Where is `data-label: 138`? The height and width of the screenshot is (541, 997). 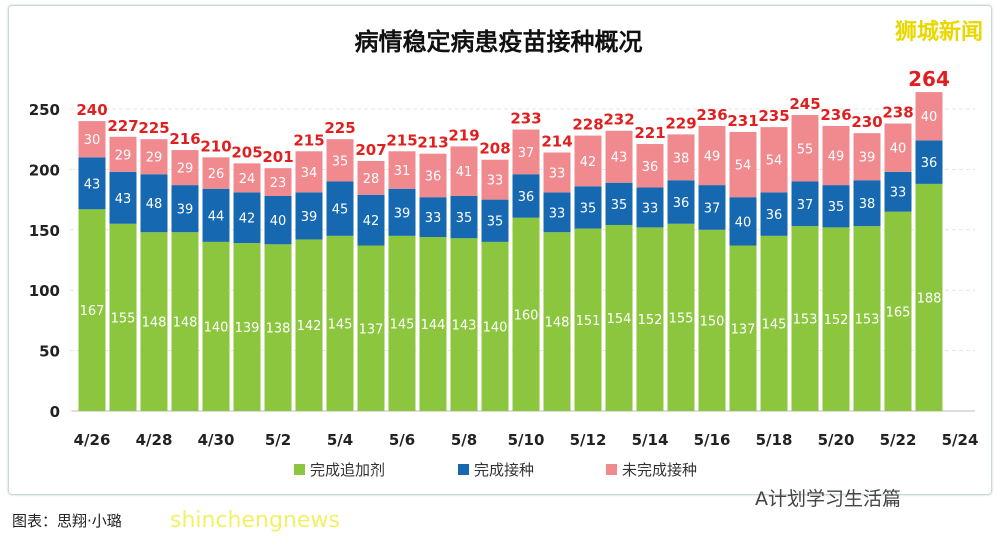 data-label: 138 is located at coordinates (278, 329).